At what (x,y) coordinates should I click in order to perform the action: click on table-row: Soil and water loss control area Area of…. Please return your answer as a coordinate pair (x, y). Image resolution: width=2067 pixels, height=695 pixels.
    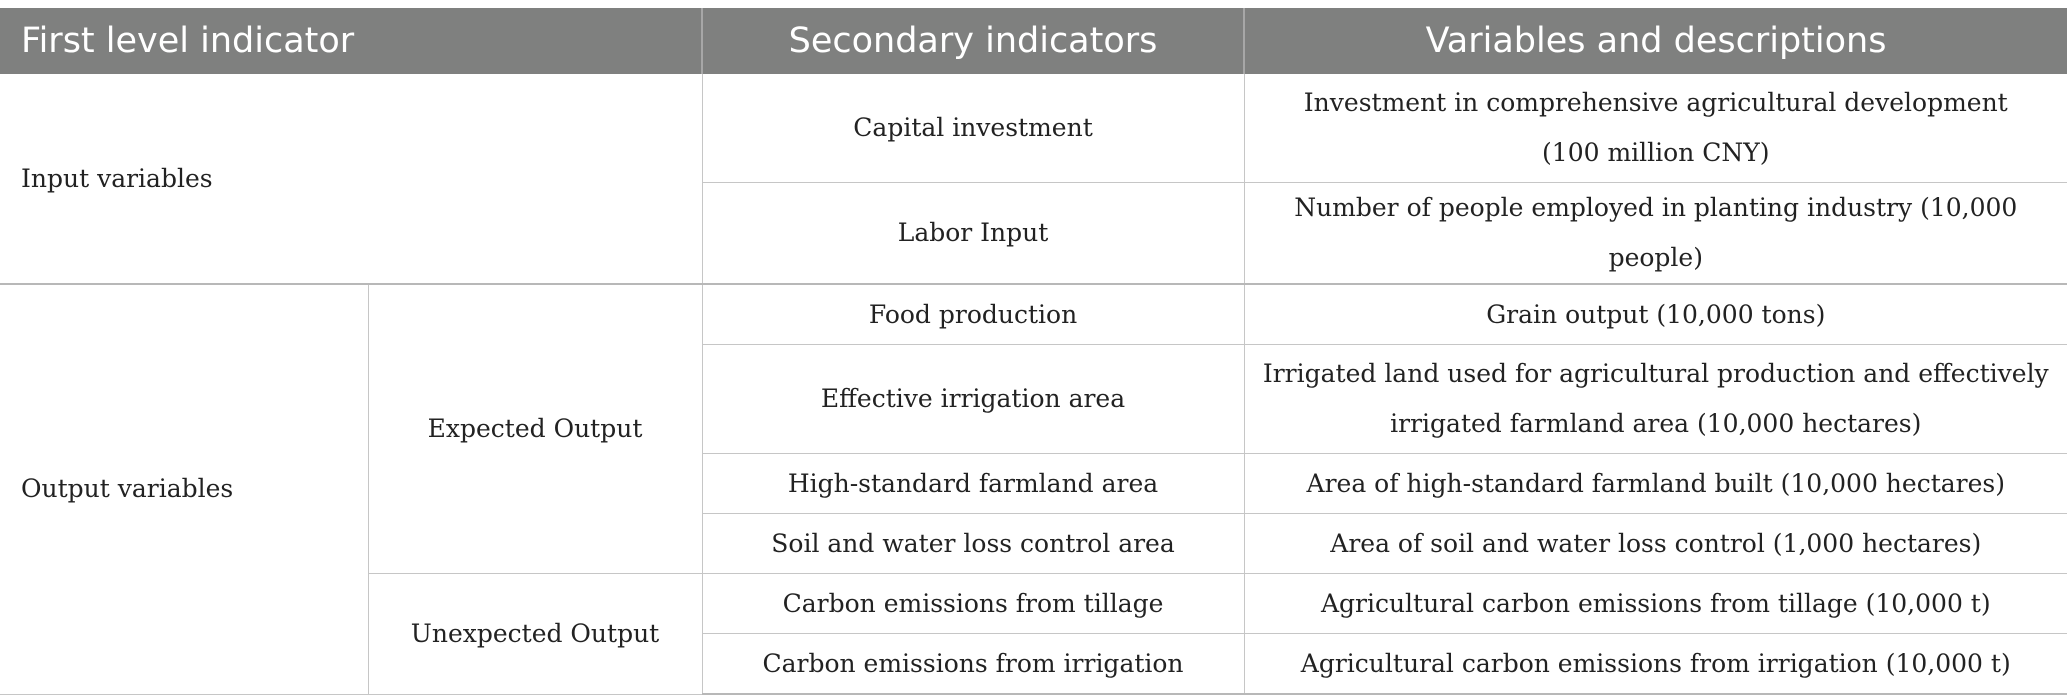
    Looking at the image, I should click on (1033, 543).